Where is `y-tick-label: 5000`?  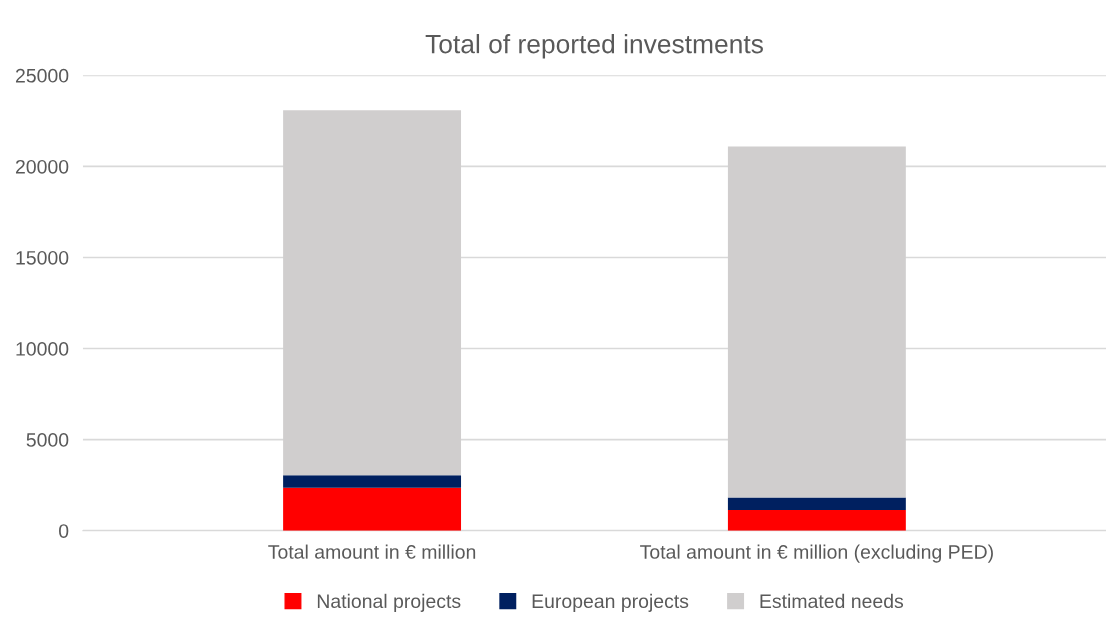
y-tick-label: 5000 is located at coordinates (47, 440).